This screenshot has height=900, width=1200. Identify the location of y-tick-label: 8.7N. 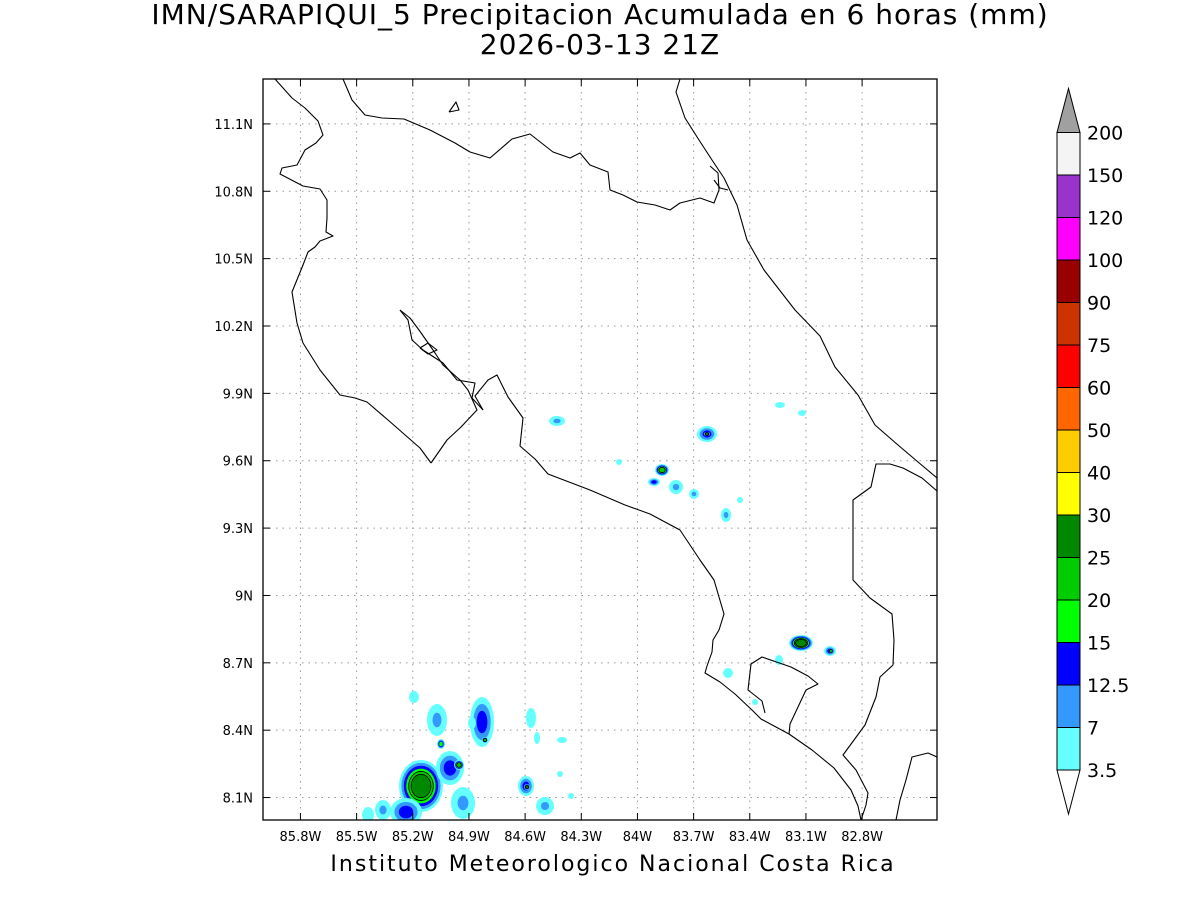
(238, 664).